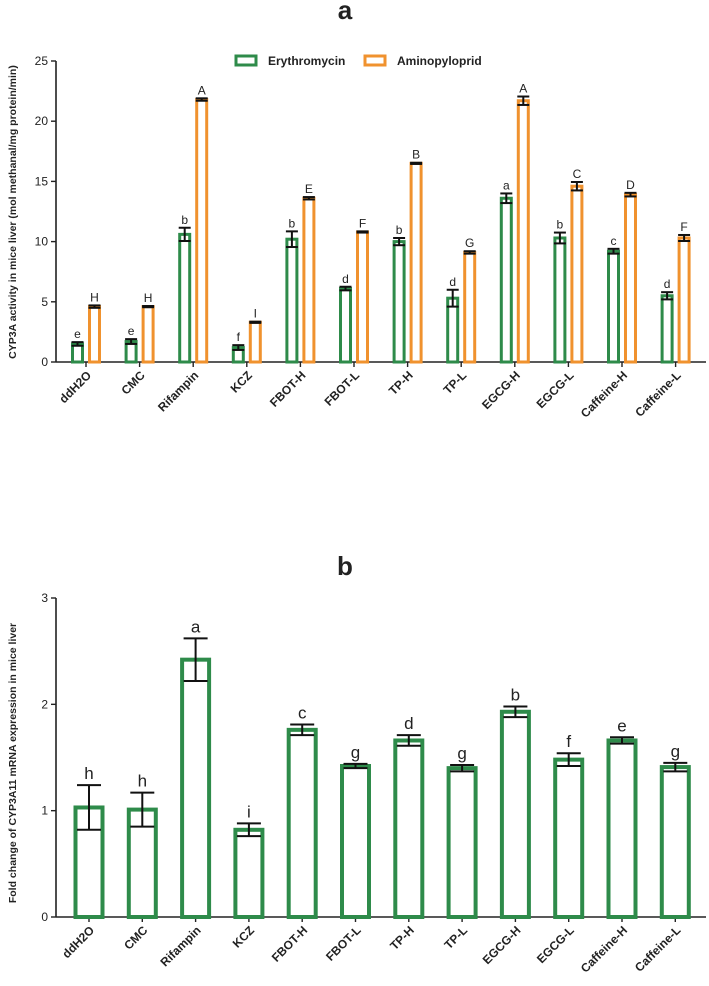 This screenshot has height=986, width=709. Describe the element at coordinates (255, 314) in the screenshot. I see `panel-a-significance-letter-aminopyloprid: I` at that location.